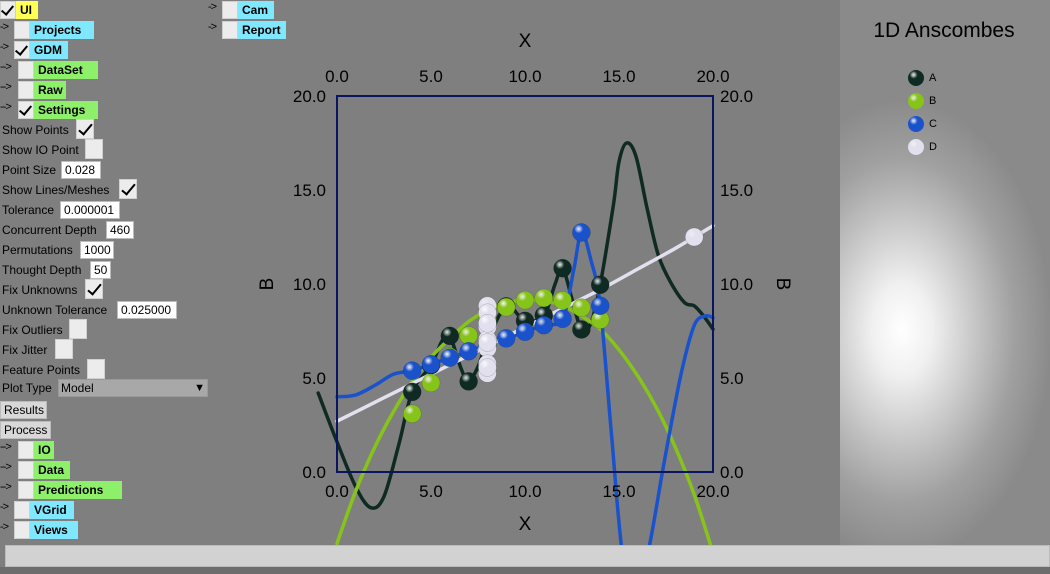 The width and height of the screenshot is (1050, 574). Describe the element at coordinates (52, 470) in the screenshot. I see `data-tab: Data` at that location.